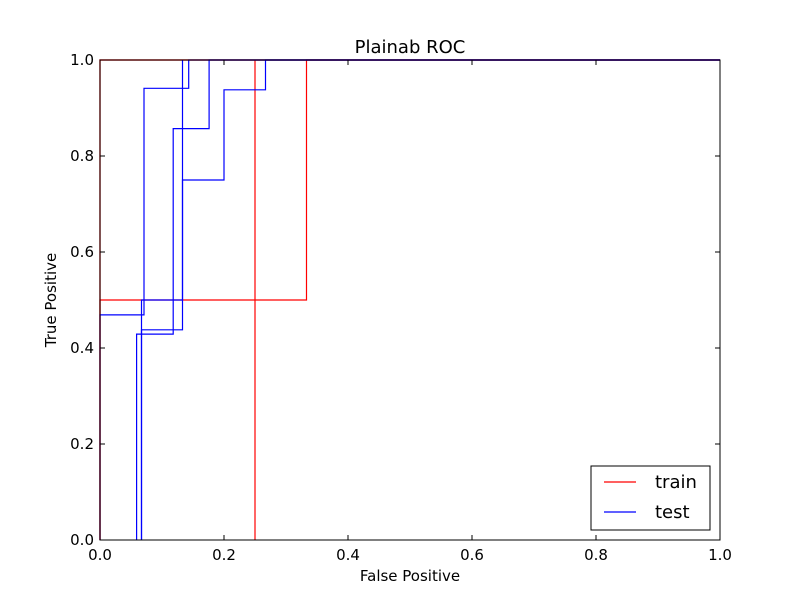 The width and height of the screenshot is (800, 600). Describe the element at coordinates (82, 252) in the screenshot. I see `y-tick-label-3: 0.6` at that location.